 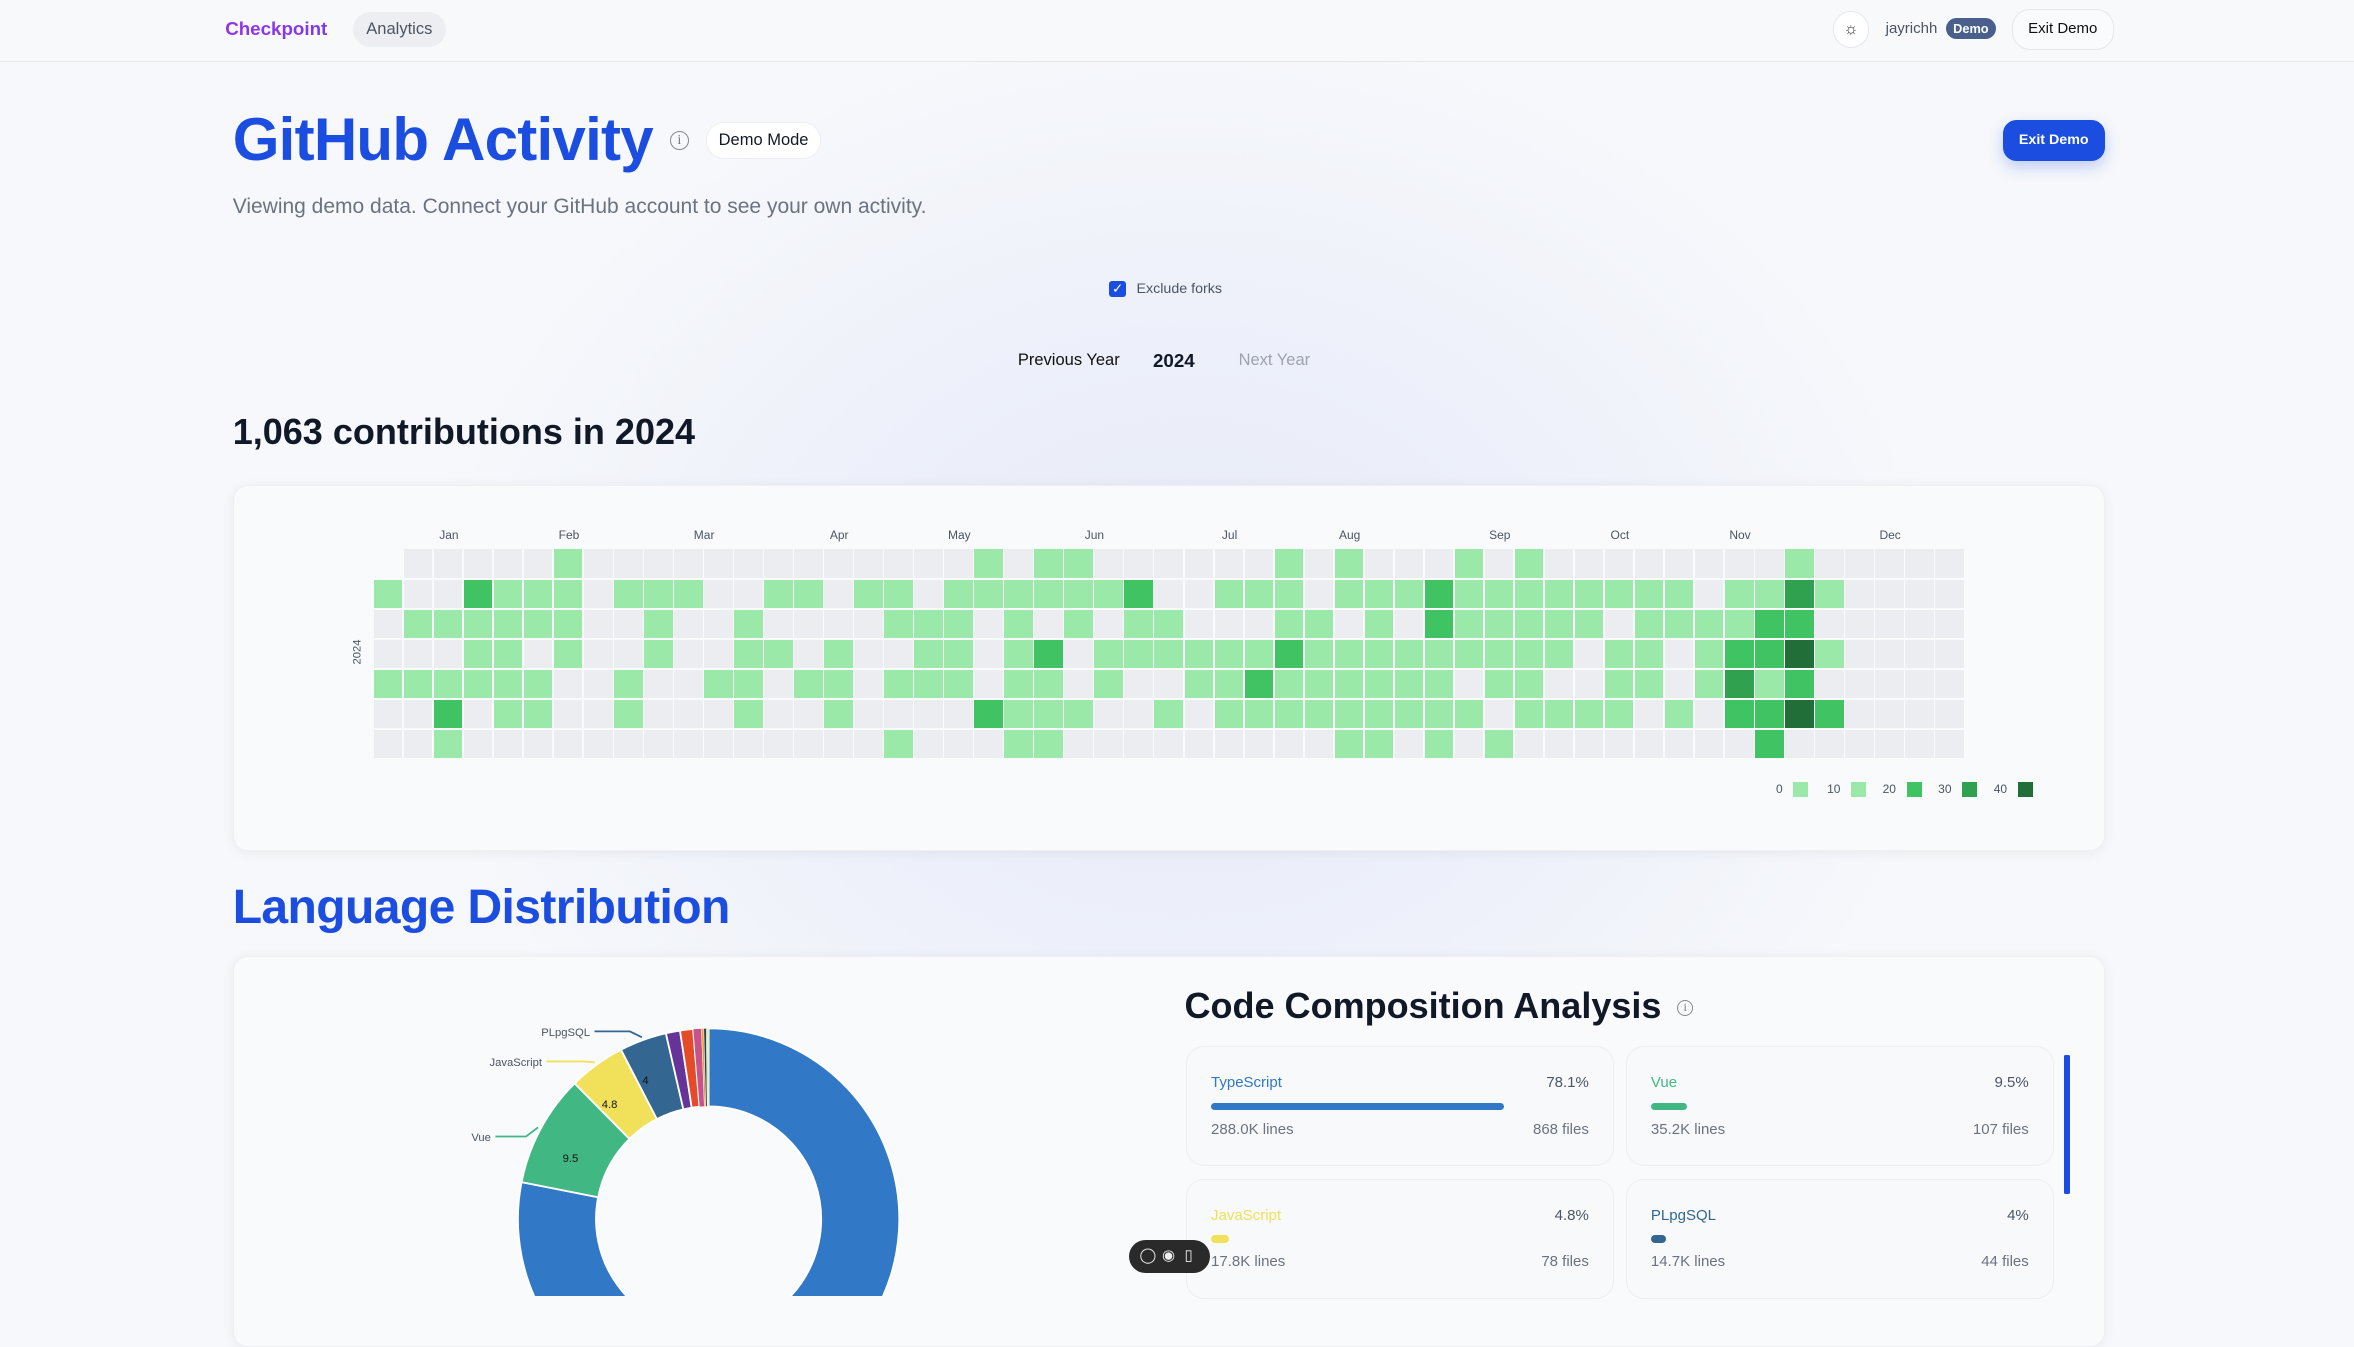 What do you see at coordinates (2053, 140) in the screenshot?
I see `exit-demo-button: Exit Demo` at bounding box center [2053, 140].